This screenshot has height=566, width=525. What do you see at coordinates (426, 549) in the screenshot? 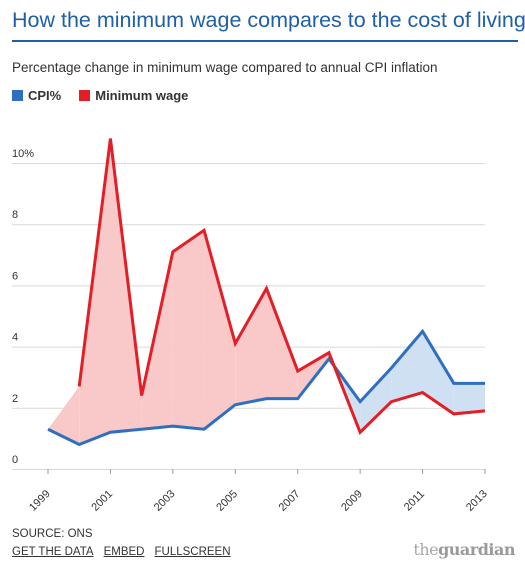
I see `brand-prefix: the` at bounding box center [426, 549].